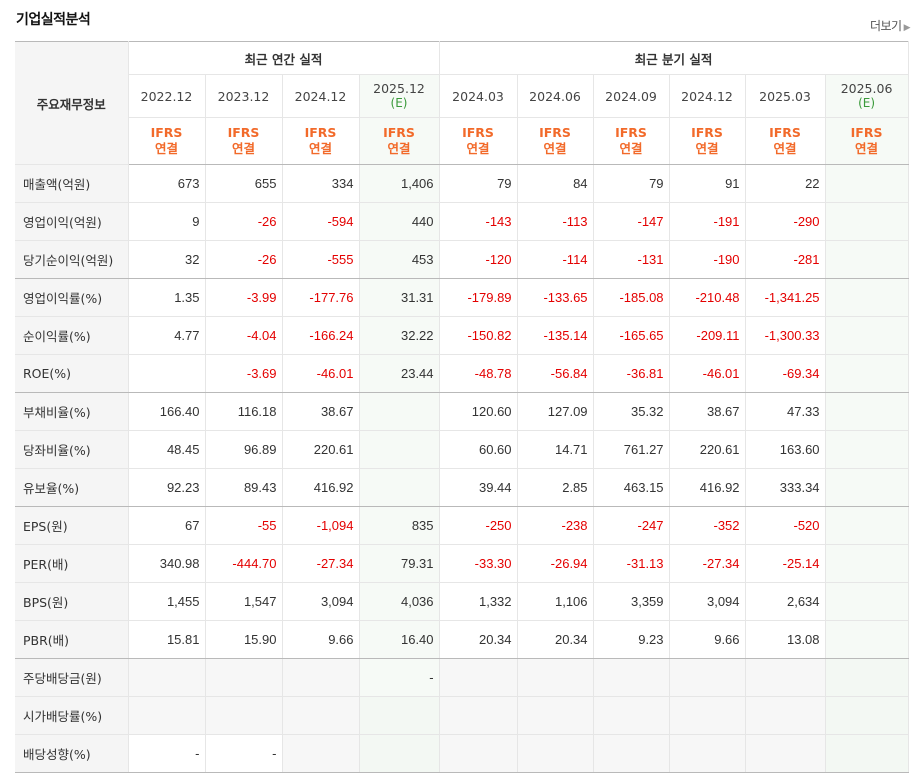  What do you see at coordinates (478, 525) in the screenshot?
I see `table-cell: -250` at bounding box center [478, 525].